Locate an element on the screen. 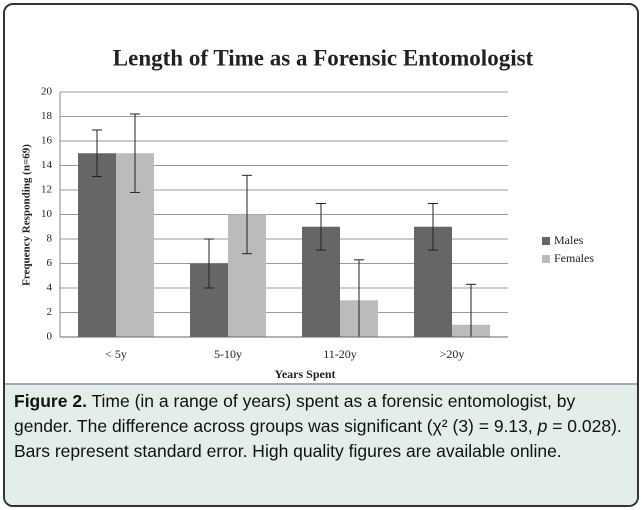  x-tick-label: 5-10y is located at coordinates (228, 354).